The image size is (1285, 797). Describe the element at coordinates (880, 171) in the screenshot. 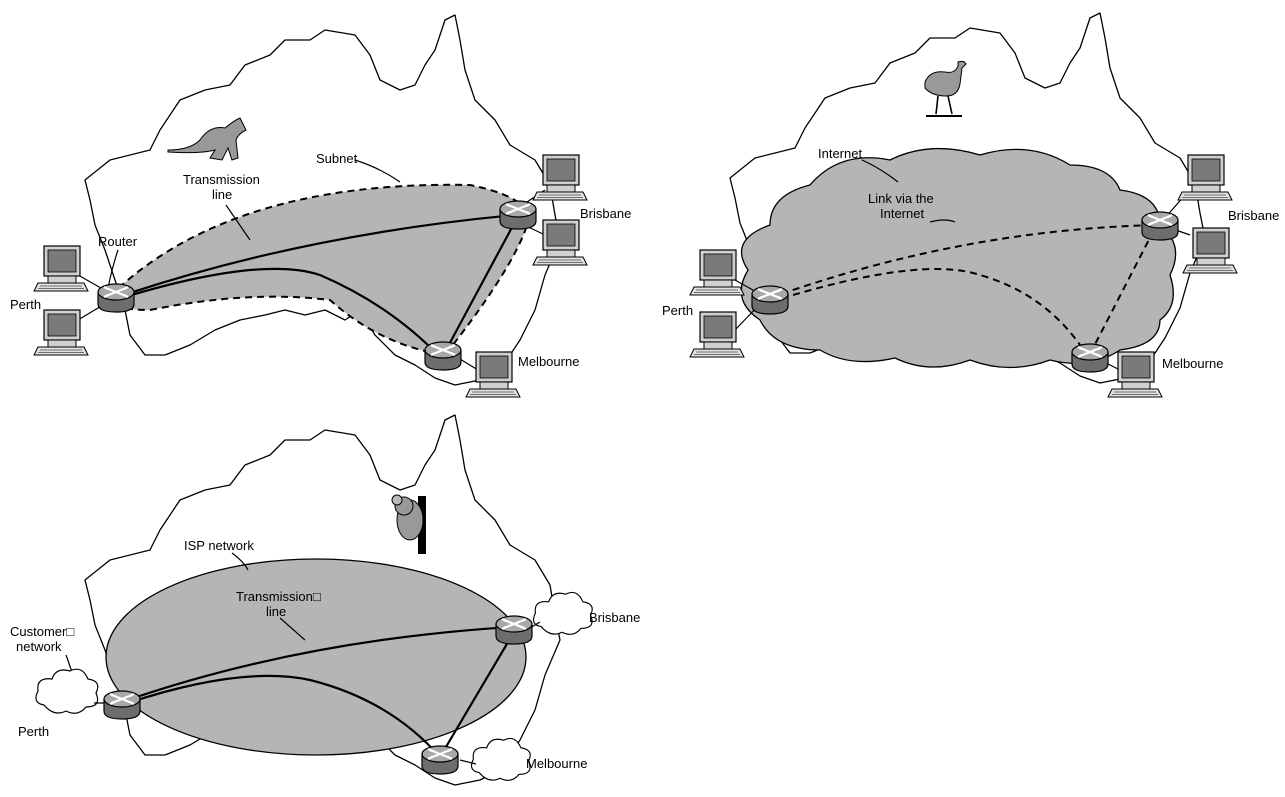

I see `internet-pointer` at that location.